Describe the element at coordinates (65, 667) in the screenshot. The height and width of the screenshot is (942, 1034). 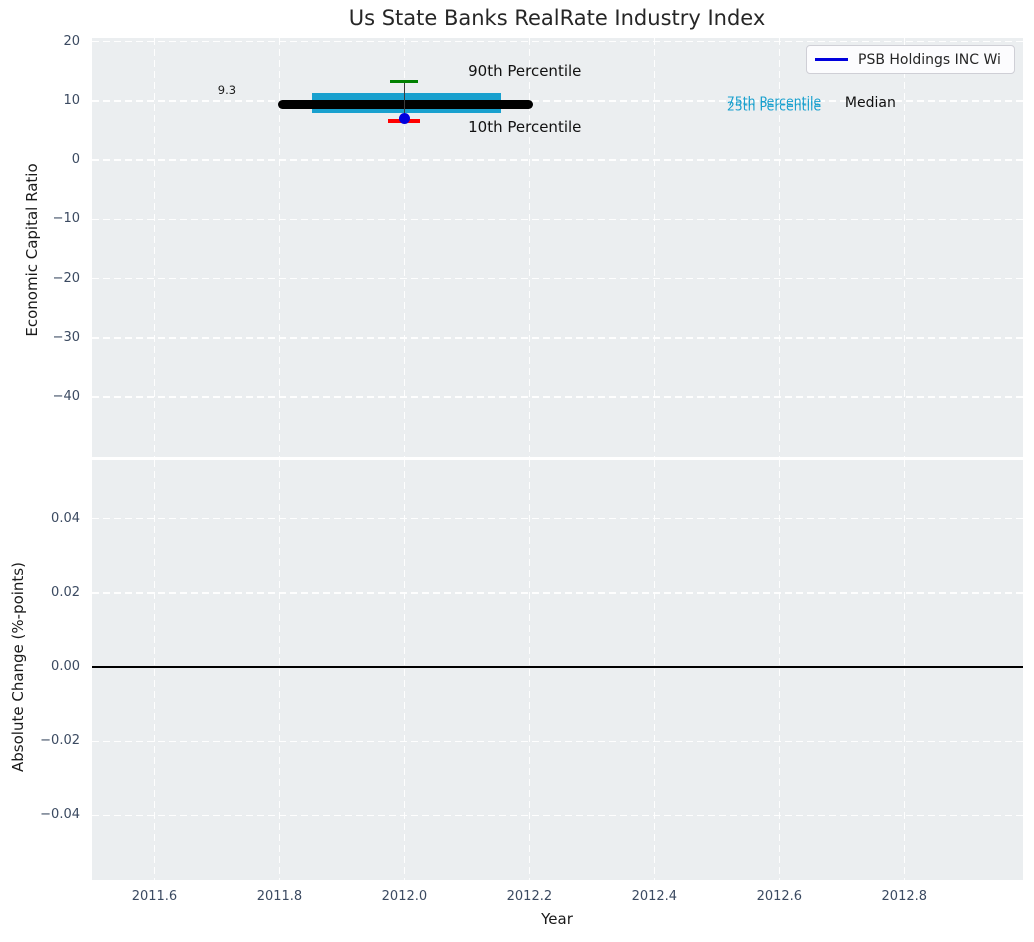
I see `y-tick-label: 0.00` at that location.